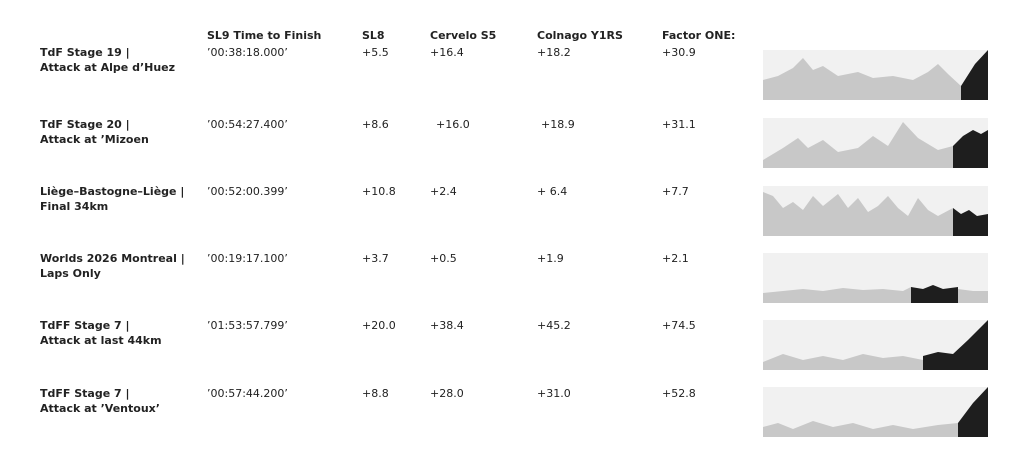 This screenshot has width=1024, height=453. Describe the element at coordinates (675, 191) in the screenshot. I see `table-cell: +7.7` at that location.